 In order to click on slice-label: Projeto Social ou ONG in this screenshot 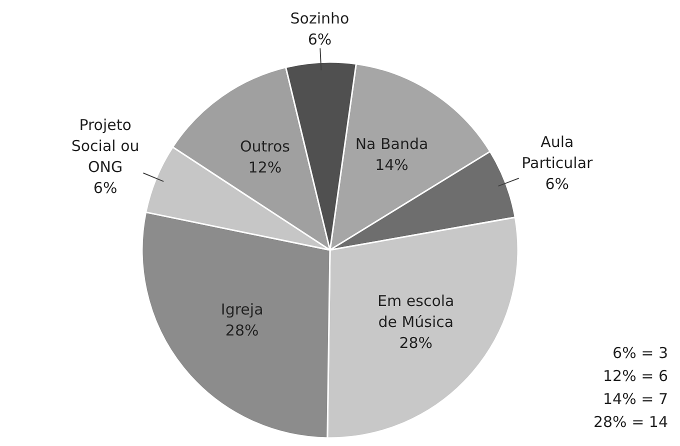, I will do `click(105, 146)`.